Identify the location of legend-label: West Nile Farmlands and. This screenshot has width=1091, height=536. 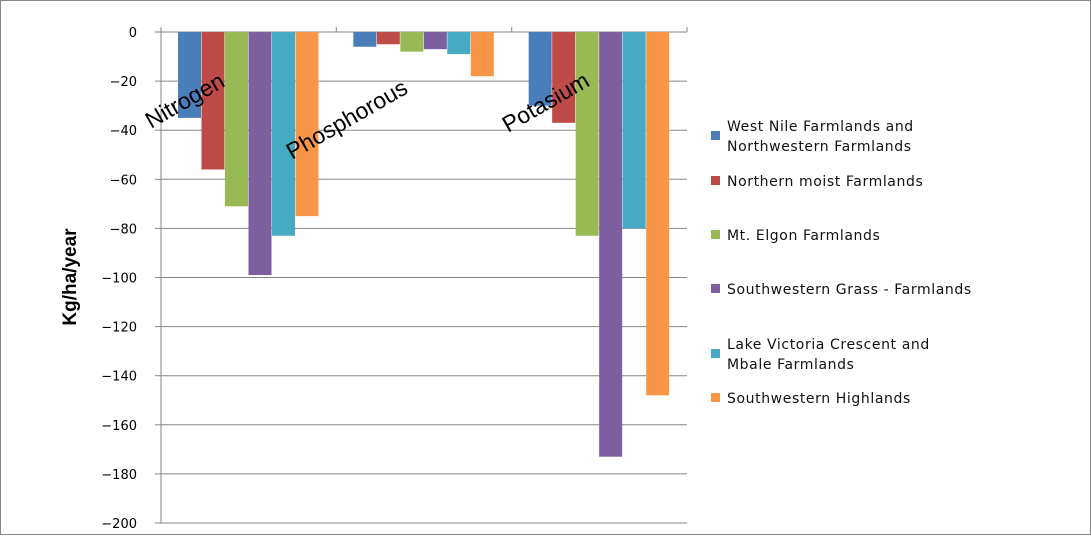
(820, 127).